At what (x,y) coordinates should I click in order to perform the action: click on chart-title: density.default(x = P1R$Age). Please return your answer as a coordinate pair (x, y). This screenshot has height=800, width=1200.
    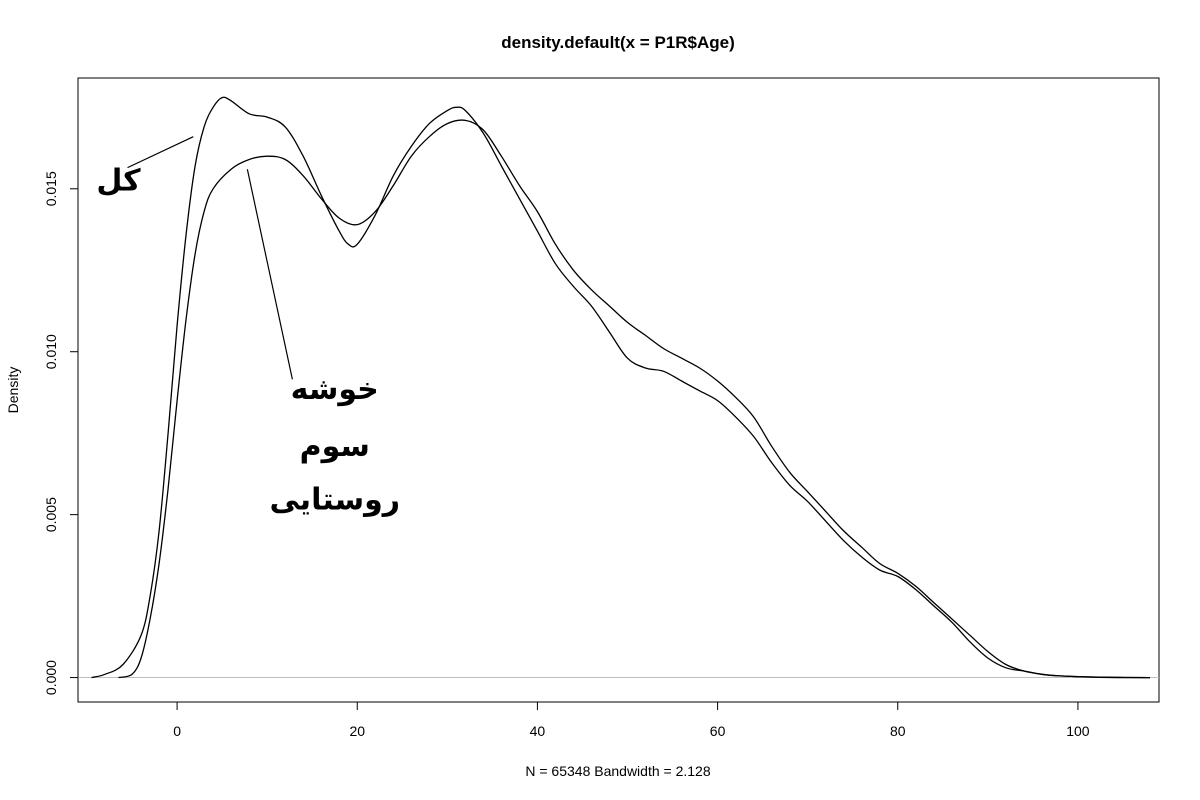
    Looking at the image, I should click on (618, 42).